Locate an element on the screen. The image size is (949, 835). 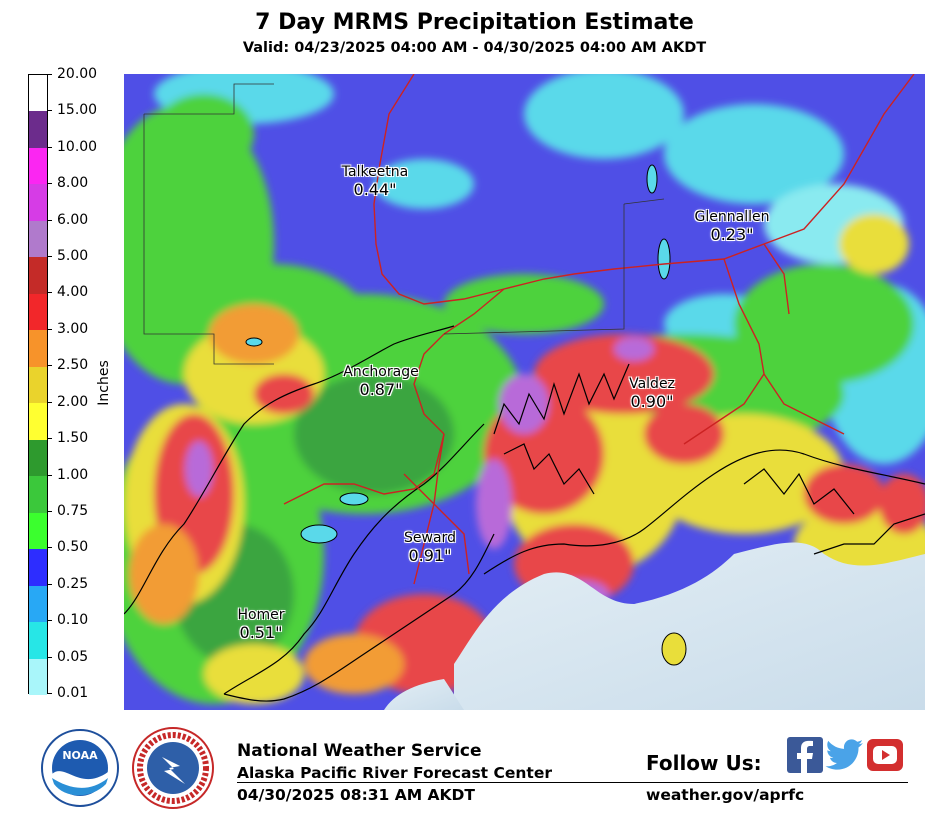
ocean is located at coordinates (689, 626).